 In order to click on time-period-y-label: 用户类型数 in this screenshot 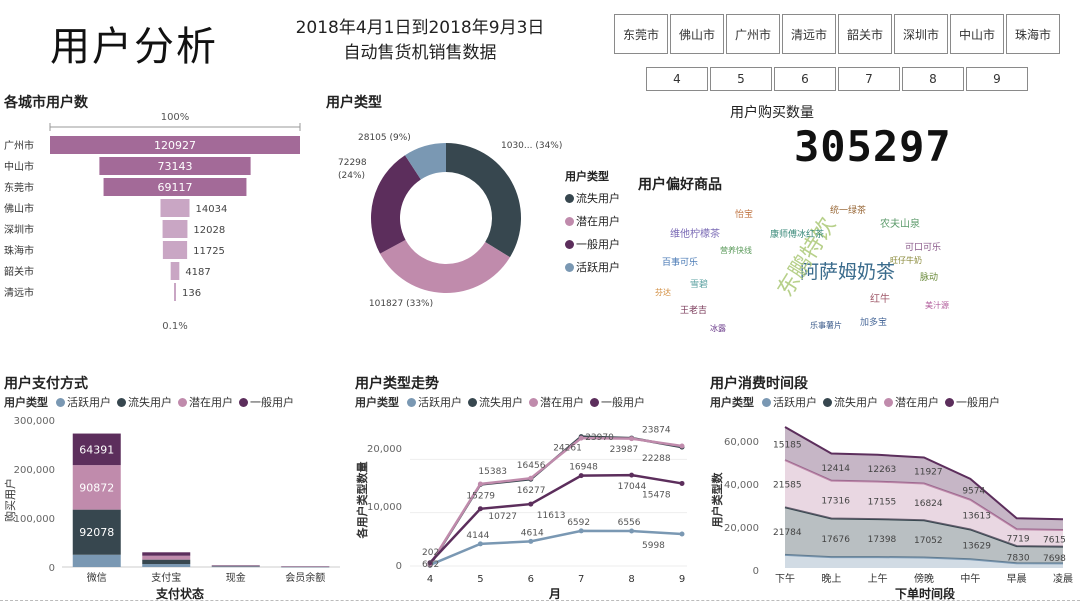, I will do `click(717, 500)`.